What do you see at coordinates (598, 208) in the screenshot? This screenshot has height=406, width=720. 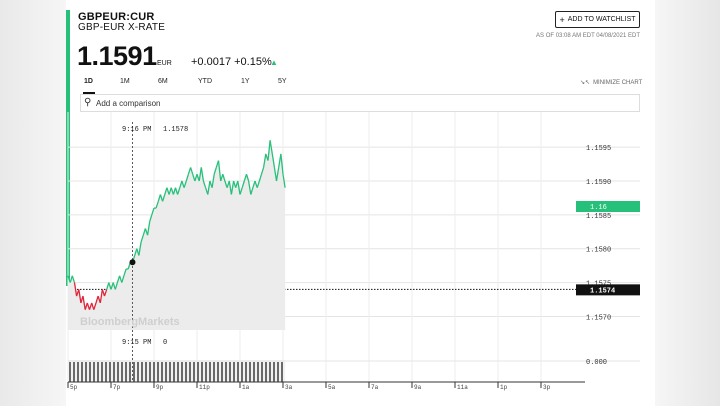 I see `current-price-badge-label: 1.16` at bounding box center [598, 208].